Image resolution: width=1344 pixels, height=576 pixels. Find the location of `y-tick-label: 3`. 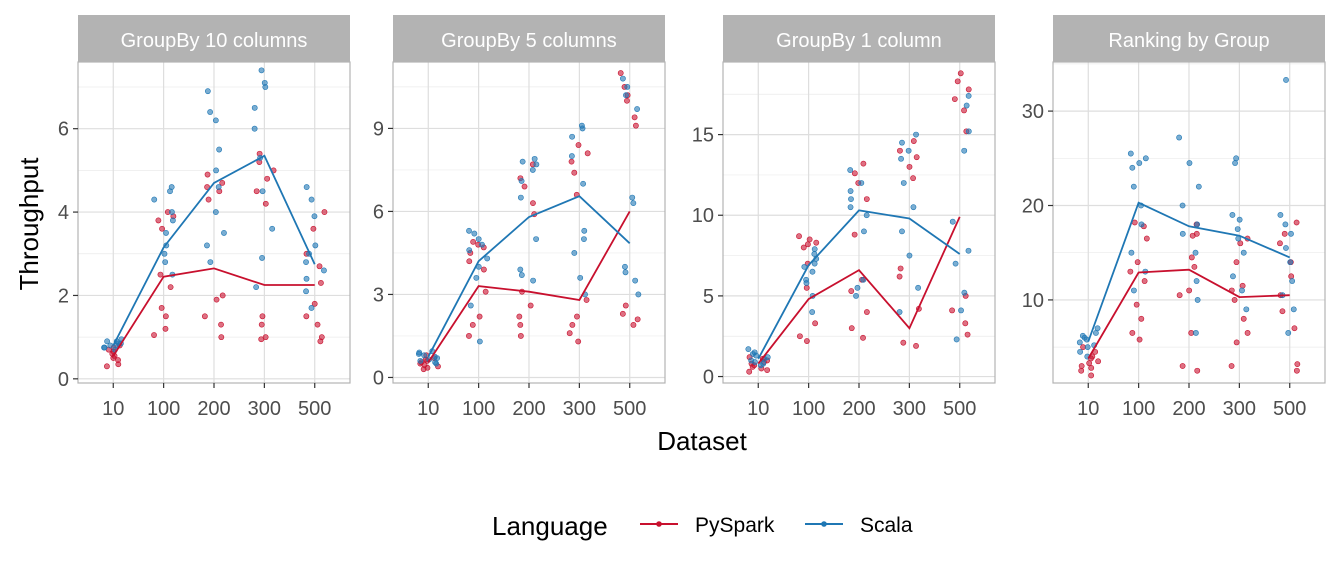

y-tick-label: 3 is located at coordinates (378, 295).